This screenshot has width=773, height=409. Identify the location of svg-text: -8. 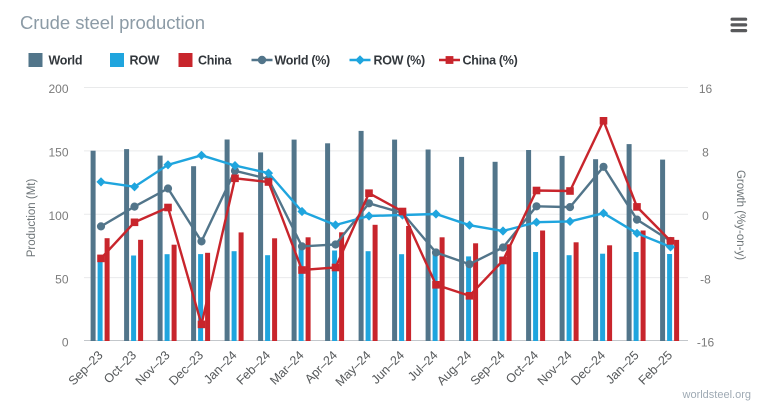
(705, 279).